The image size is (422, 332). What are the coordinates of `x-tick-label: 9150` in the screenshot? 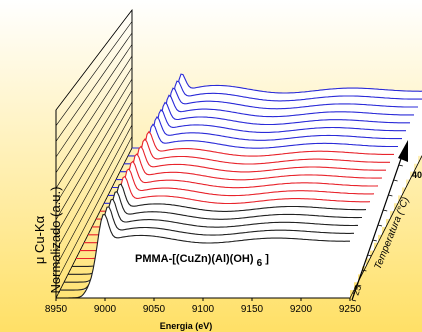 It's located at (252, 309).